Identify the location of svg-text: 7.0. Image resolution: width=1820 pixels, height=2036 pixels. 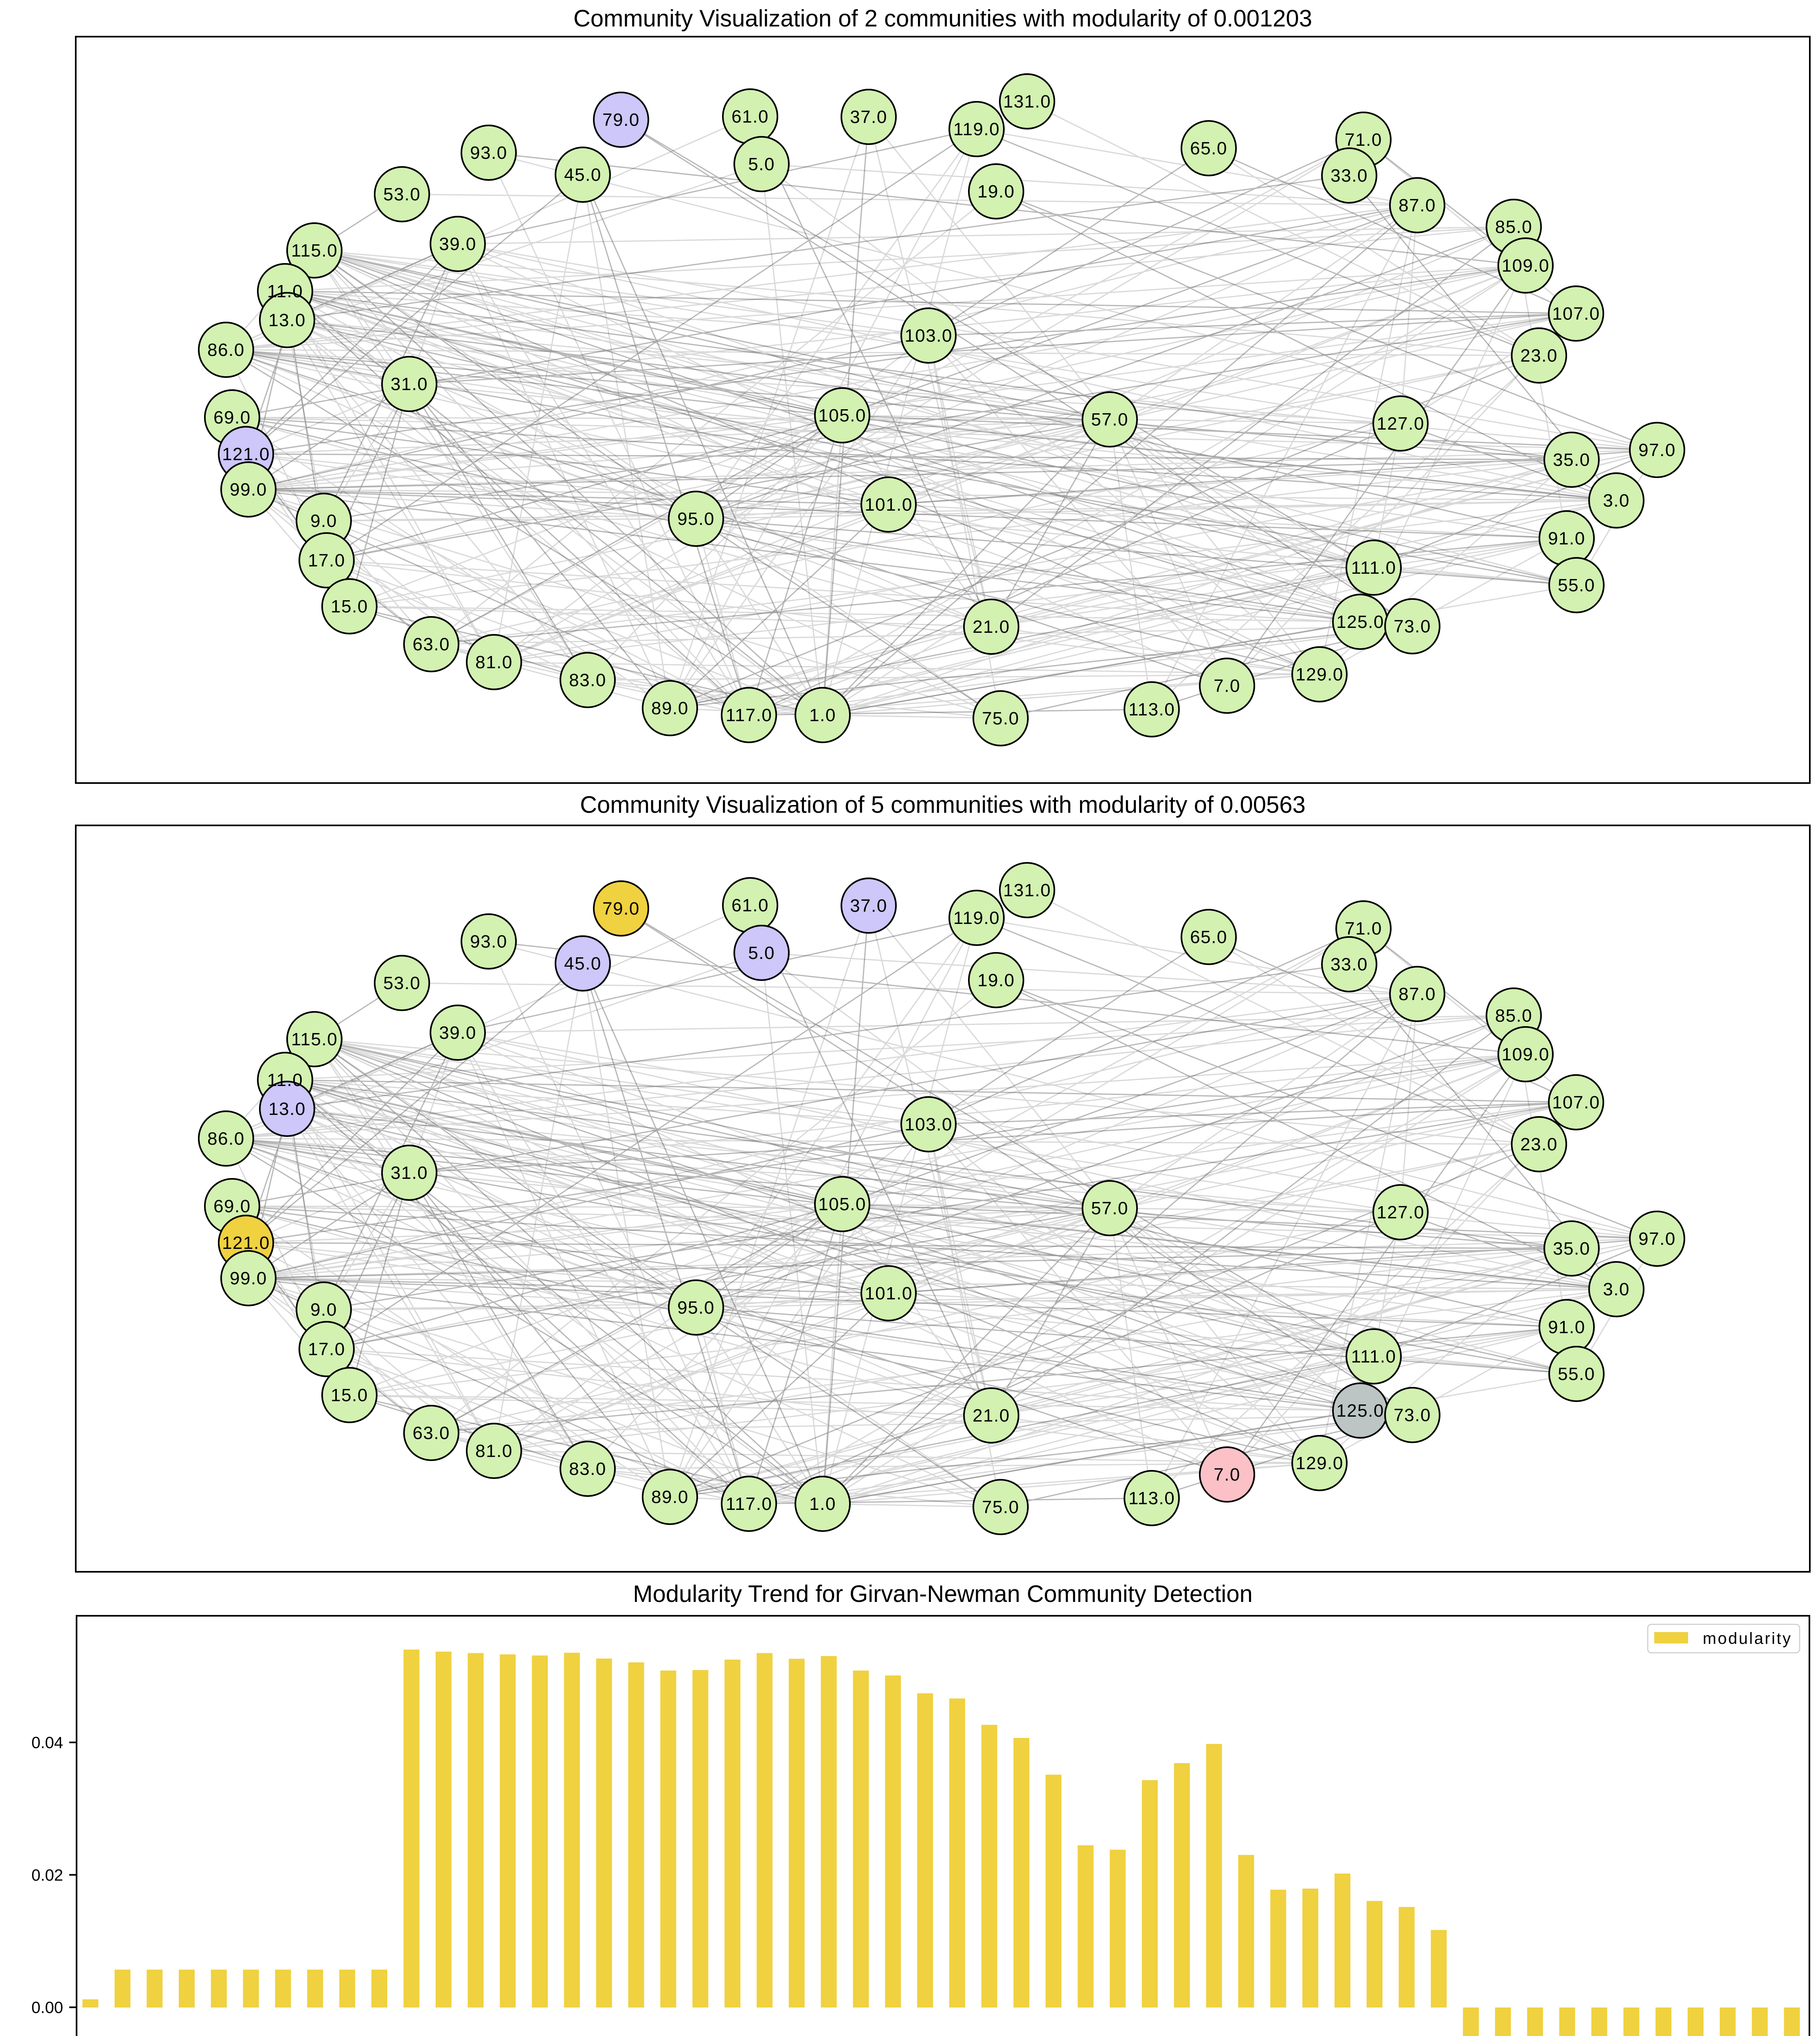
(1227, 1475).